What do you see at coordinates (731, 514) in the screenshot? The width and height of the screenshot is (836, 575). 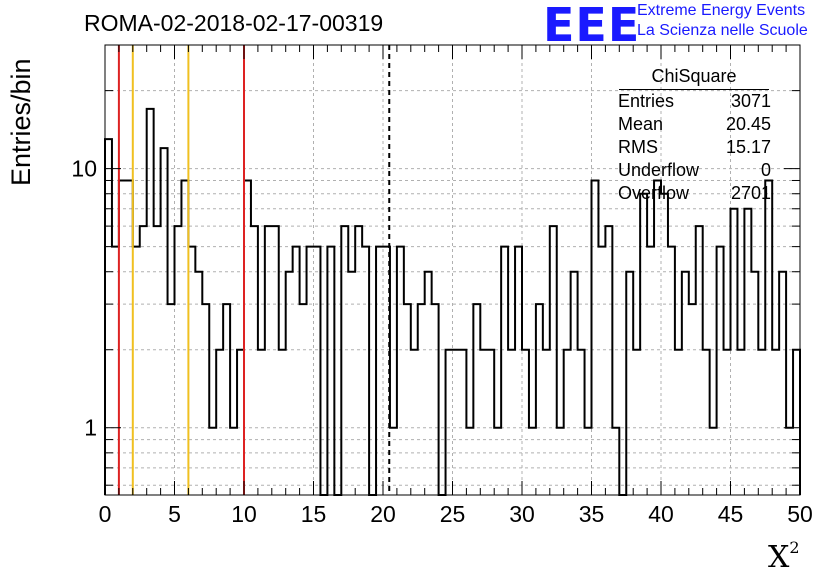 I see `x-tick-label: 45` at bounding box center [731, 514].